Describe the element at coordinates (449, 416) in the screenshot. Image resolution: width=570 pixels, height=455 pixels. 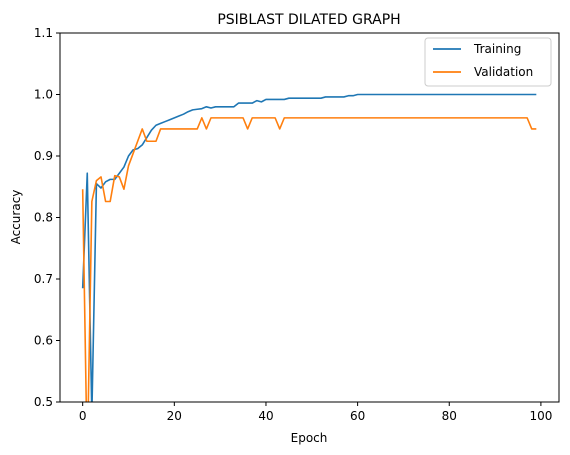
I see `x-tick-label: 80` at that location.